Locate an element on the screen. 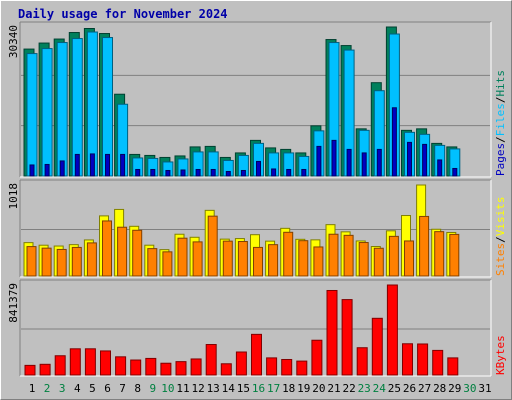  x-tick-label-day-8: 8 is located at coordinates (137, 388).